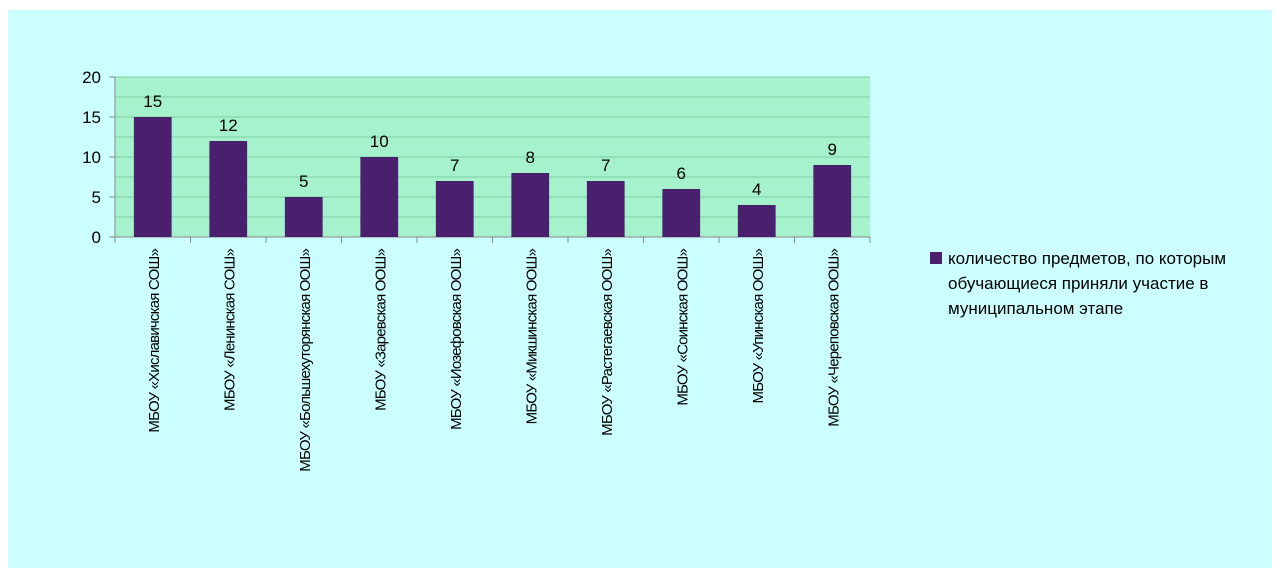  I want to click on data-label: 15, so click(152, 101).